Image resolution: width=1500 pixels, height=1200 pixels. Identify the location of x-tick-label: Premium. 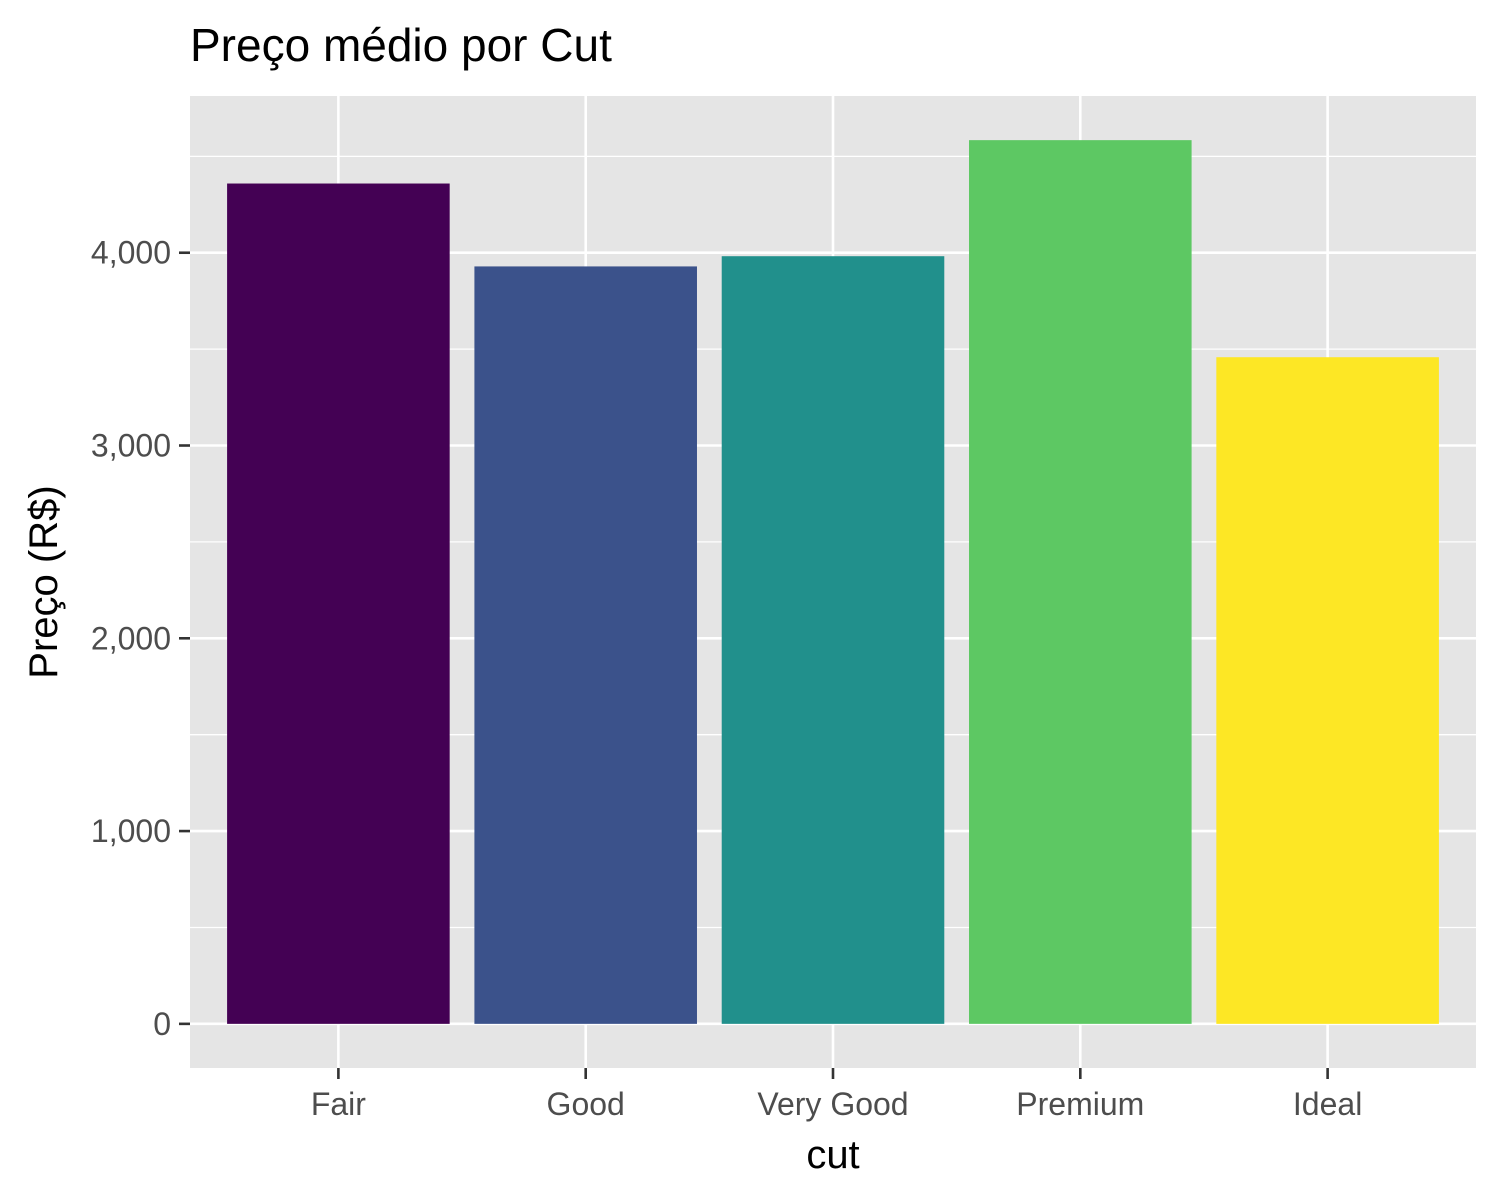
(1080, 1104).